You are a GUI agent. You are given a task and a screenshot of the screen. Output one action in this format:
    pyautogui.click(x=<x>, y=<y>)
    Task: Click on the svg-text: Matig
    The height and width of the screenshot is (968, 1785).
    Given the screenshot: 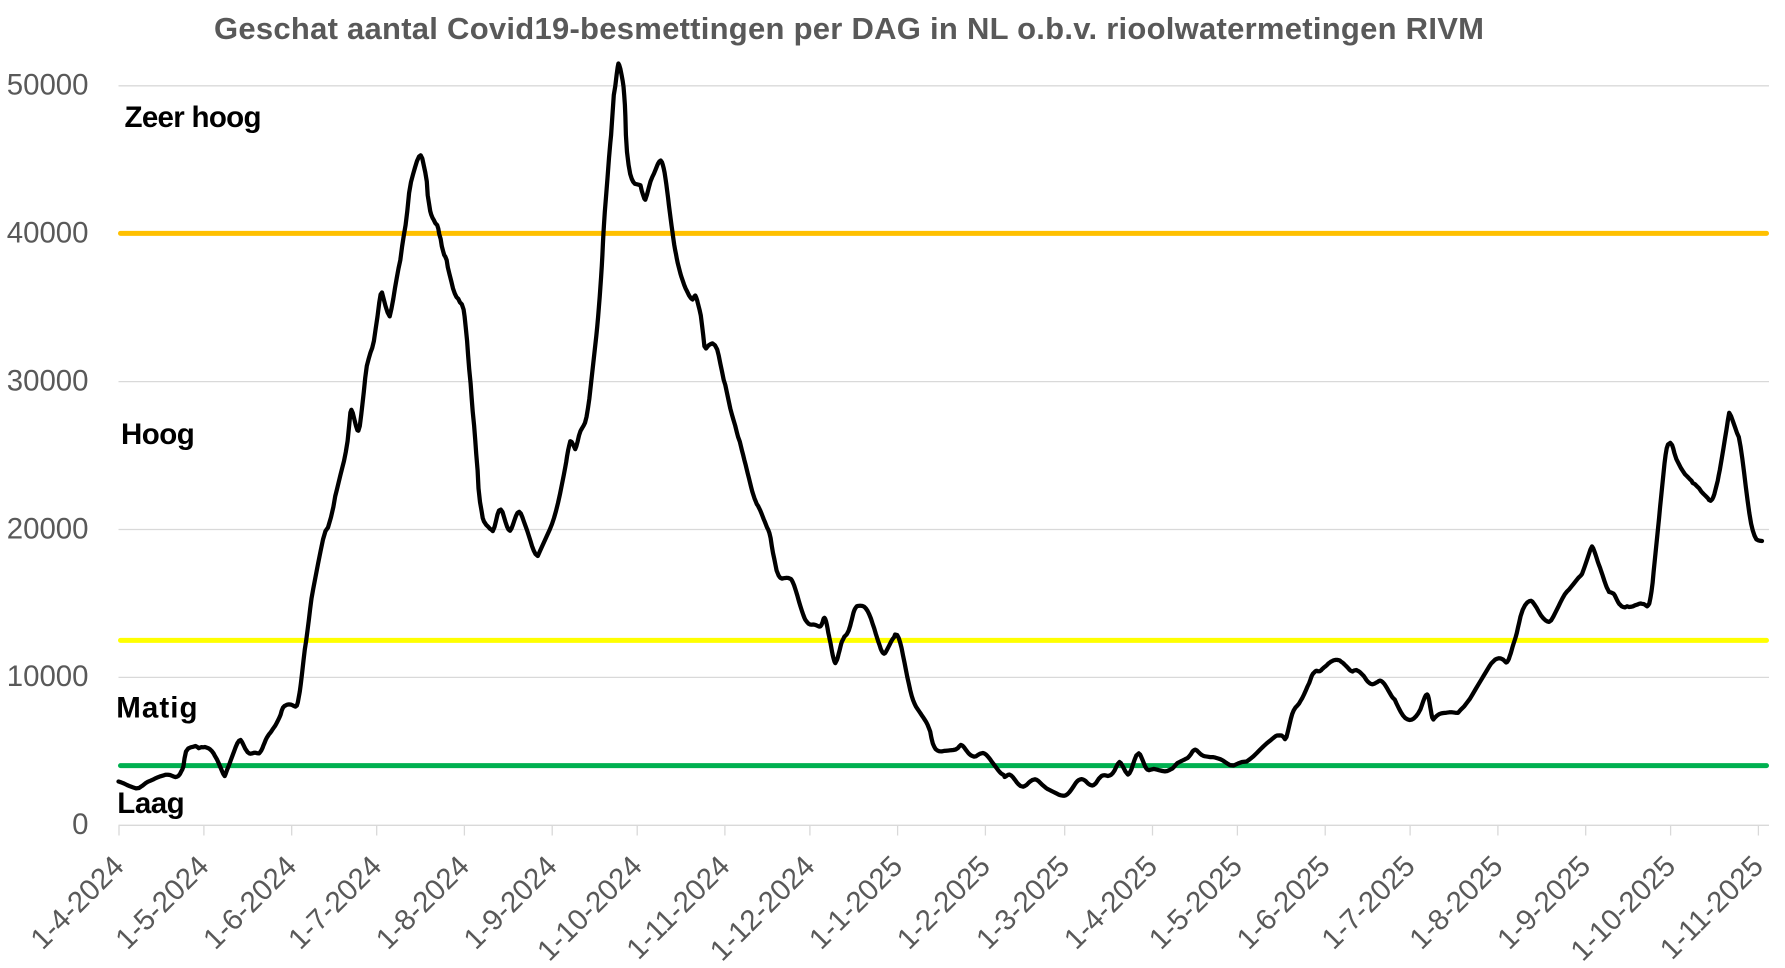 What is the action you would take?
    pyautogui.click(x=157, y=708)
    